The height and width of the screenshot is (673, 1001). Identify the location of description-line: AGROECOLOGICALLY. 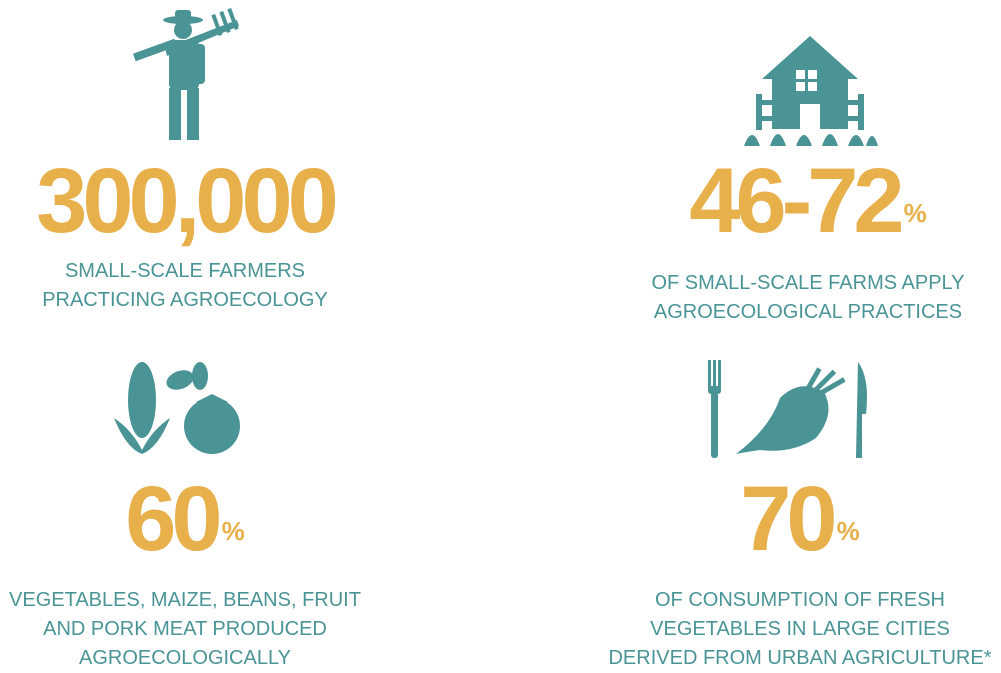
(185, 658).